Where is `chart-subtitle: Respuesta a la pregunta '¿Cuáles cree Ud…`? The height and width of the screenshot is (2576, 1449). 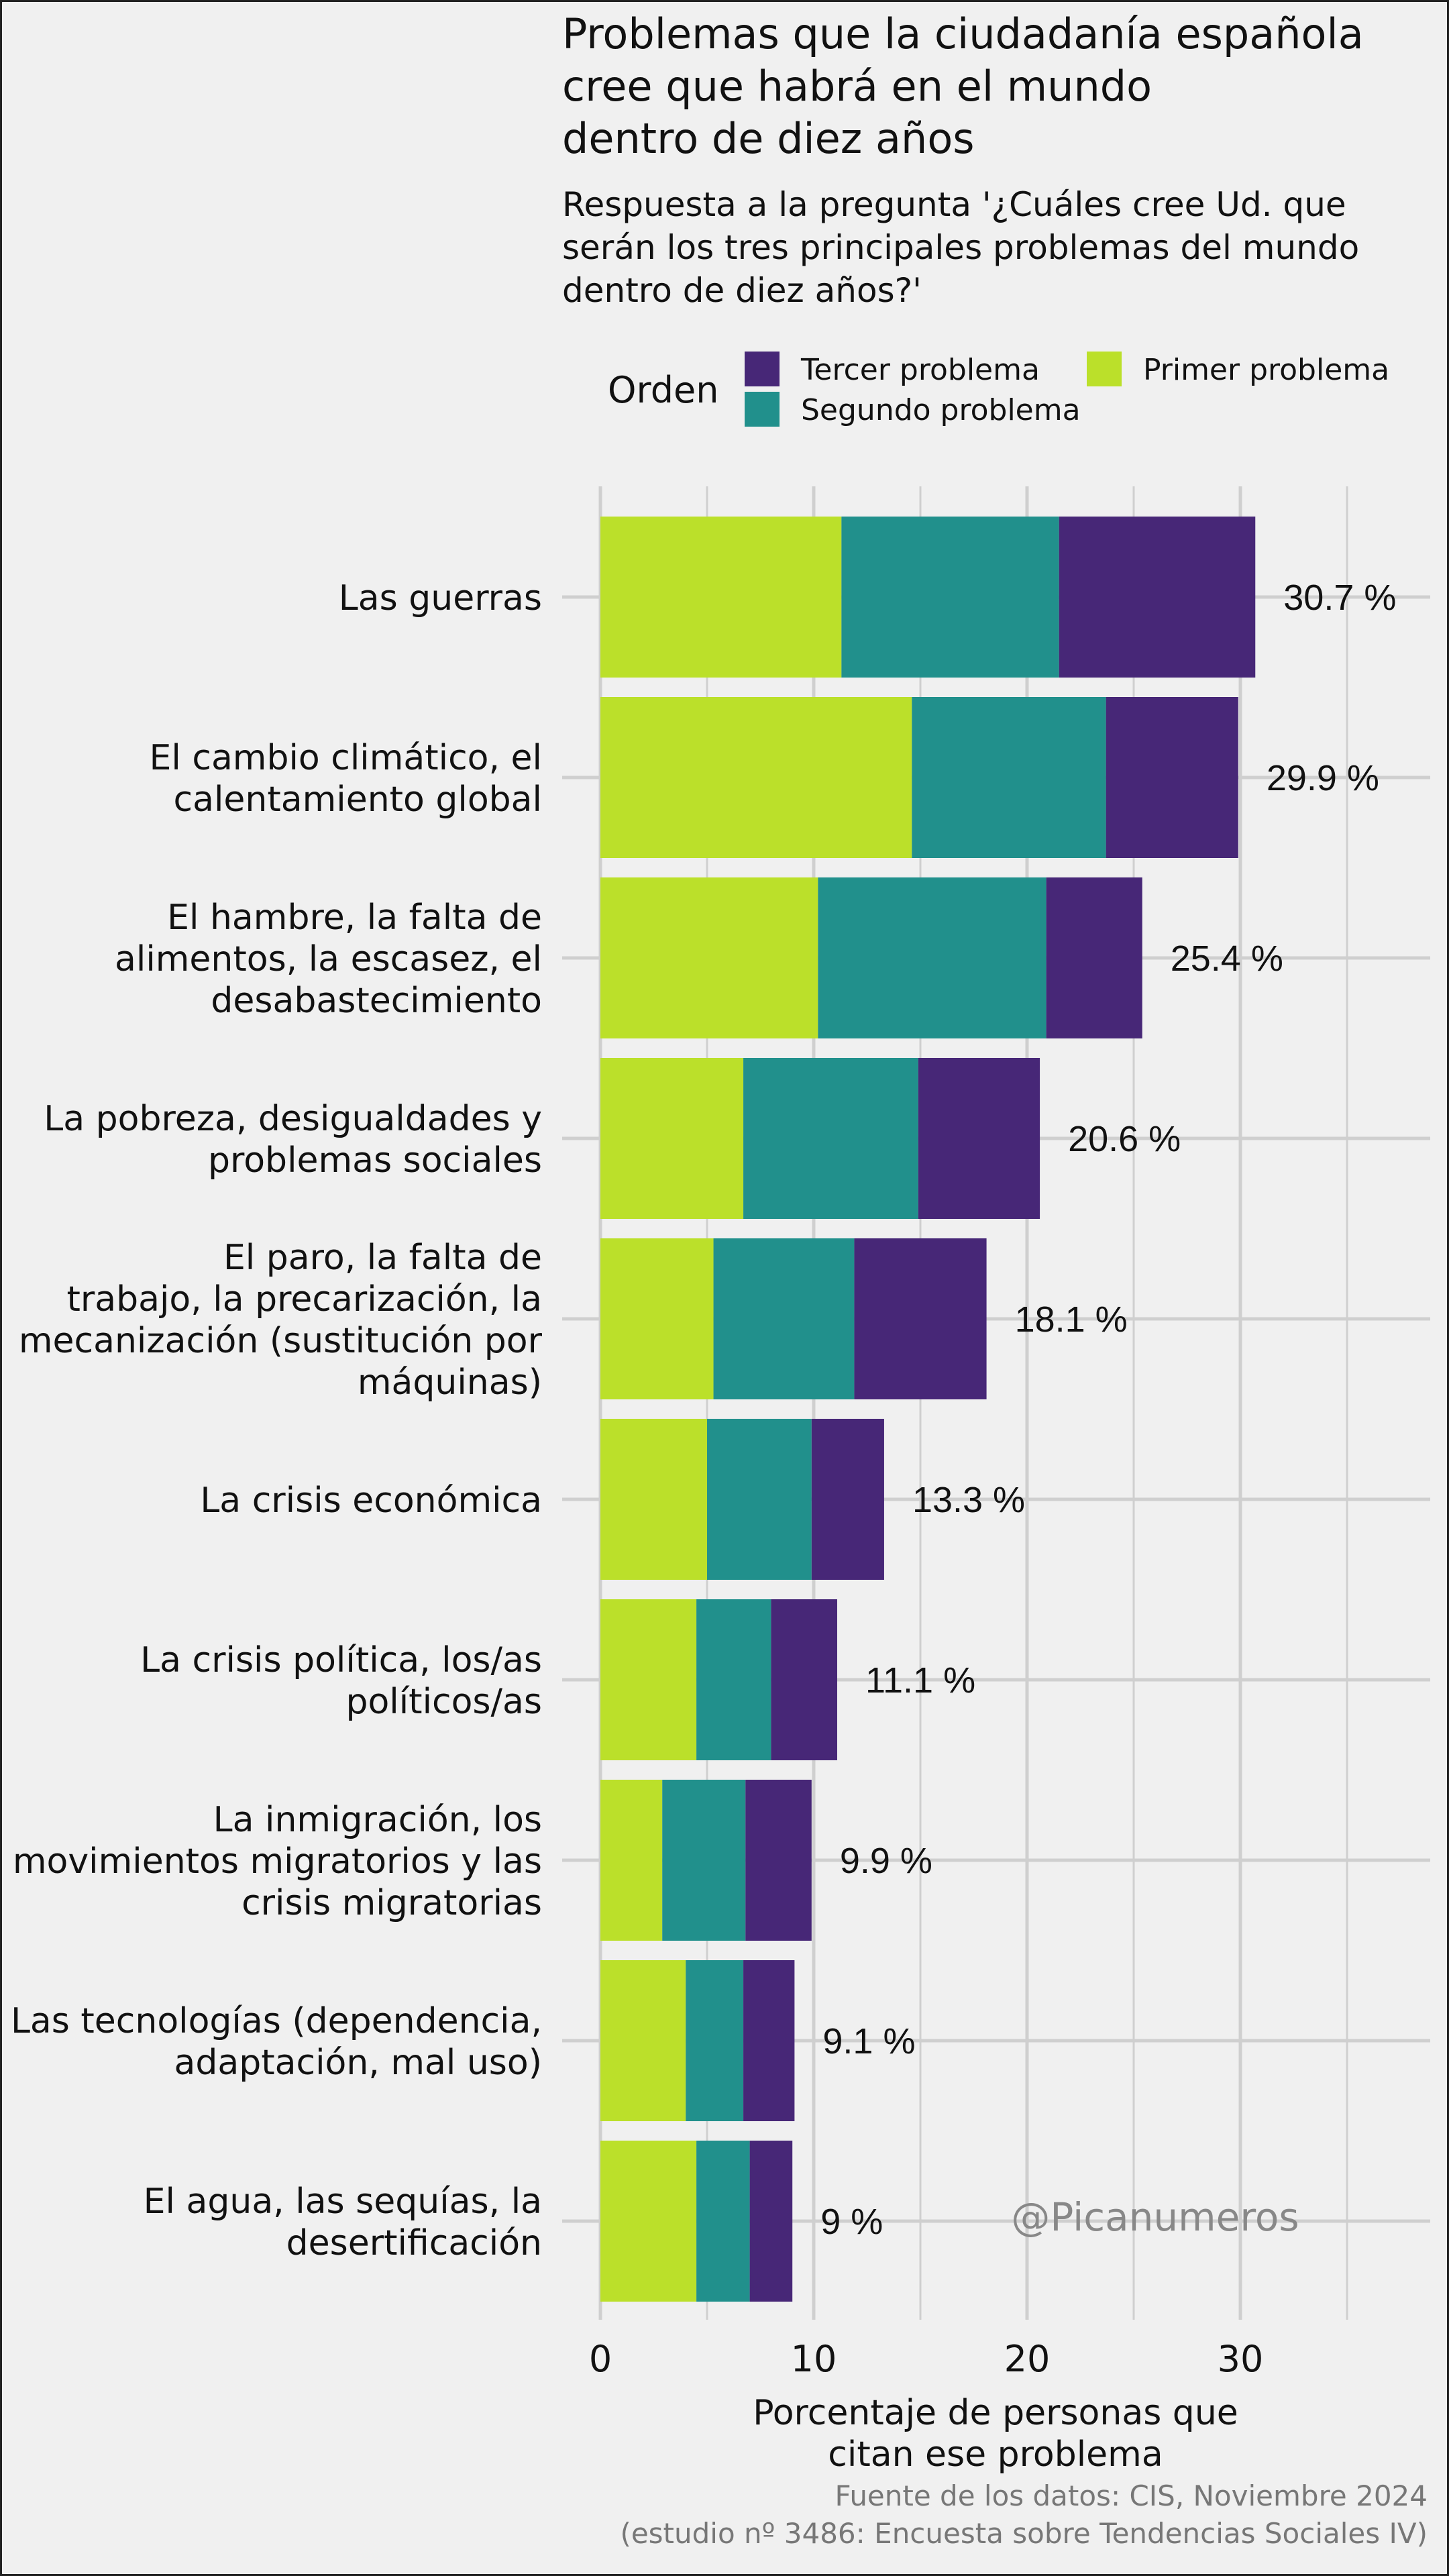
chart-subtitle: Respuesta a la pregunta '¿Cuáles cree Ud… is located at coordinates (960, 247).